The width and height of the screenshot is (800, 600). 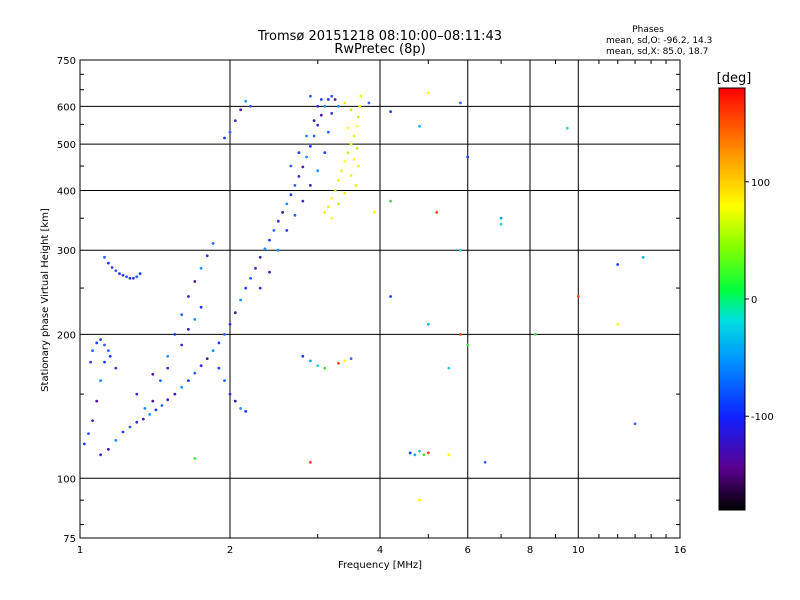 What do you see at coordinates (66, 107) in the screenshot?
I see `y-tick-label: 600` at bounding box center [66, 107].